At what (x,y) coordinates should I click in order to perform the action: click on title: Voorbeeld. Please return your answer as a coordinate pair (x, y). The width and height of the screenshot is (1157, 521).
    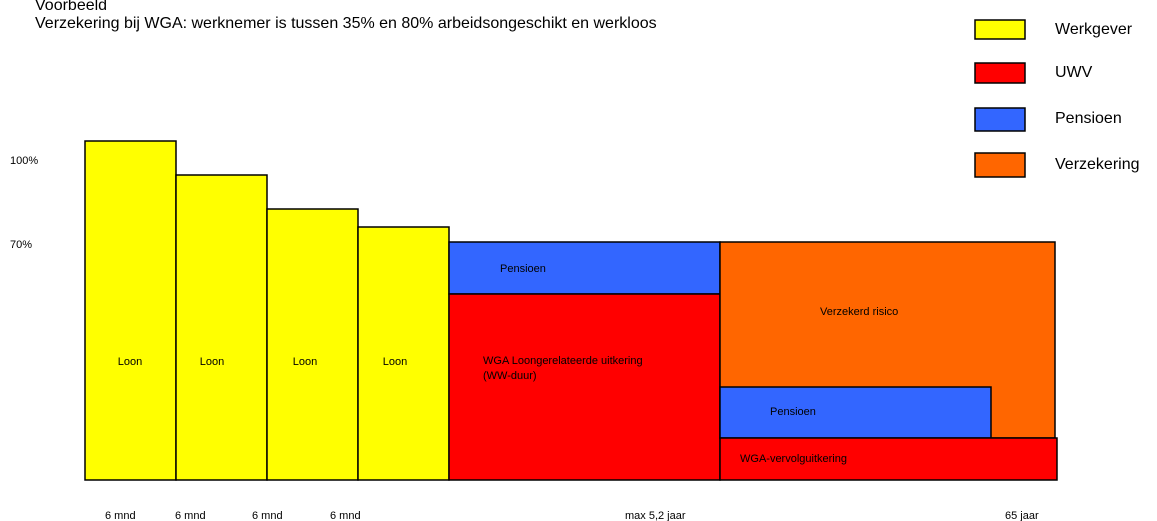
    Looking at the image, I should click on (71, 7).